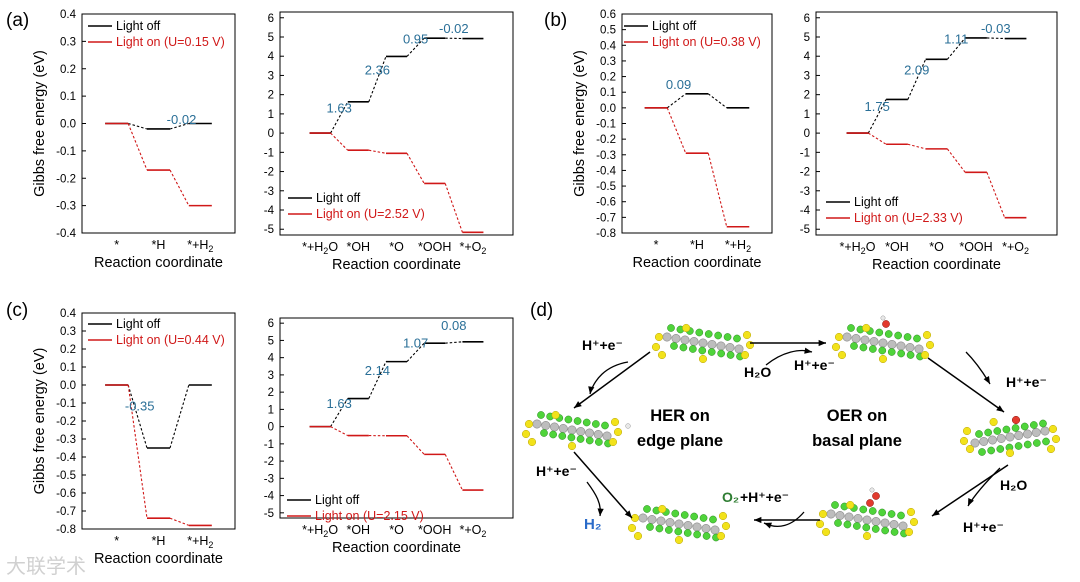 The image size is (1080, 582). Describe the element at coordinates (269, 153) in the screenshot. I see `y-tick-label: -1` at that location.